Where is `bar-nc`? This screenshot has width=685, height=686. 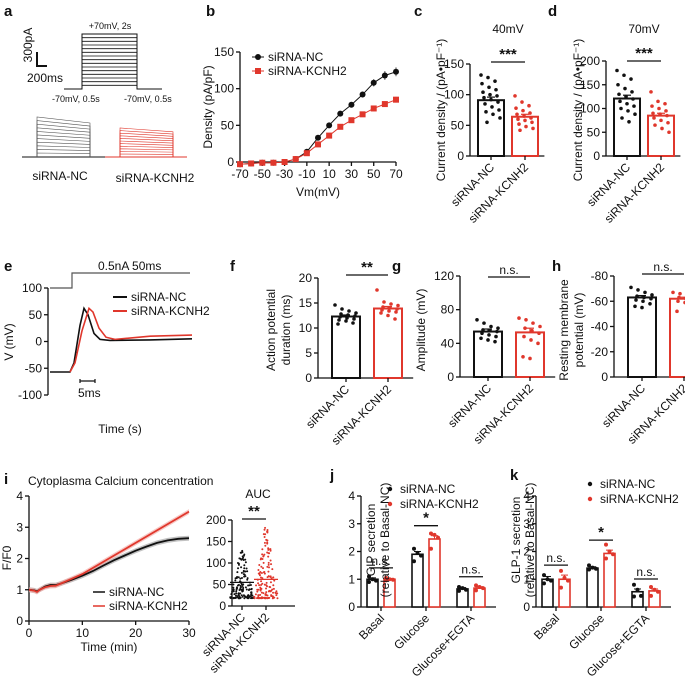 bar-nc is located at coordinates (592, 587).